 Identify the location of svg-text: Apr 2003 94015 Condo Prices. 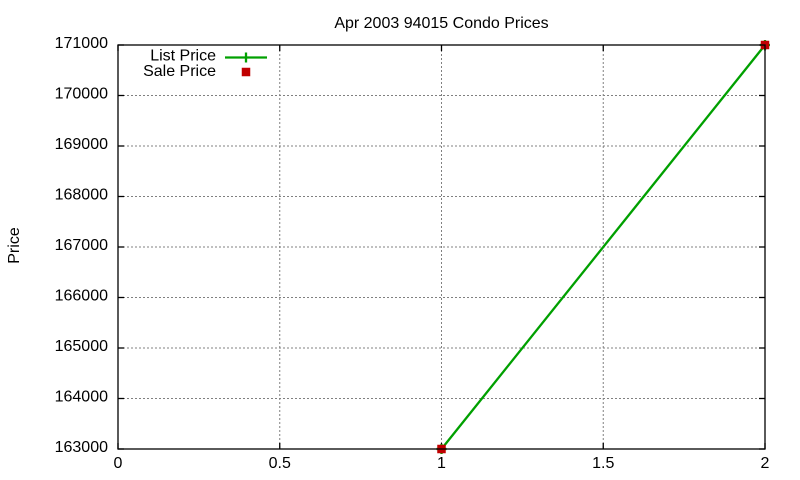
(441, 23).